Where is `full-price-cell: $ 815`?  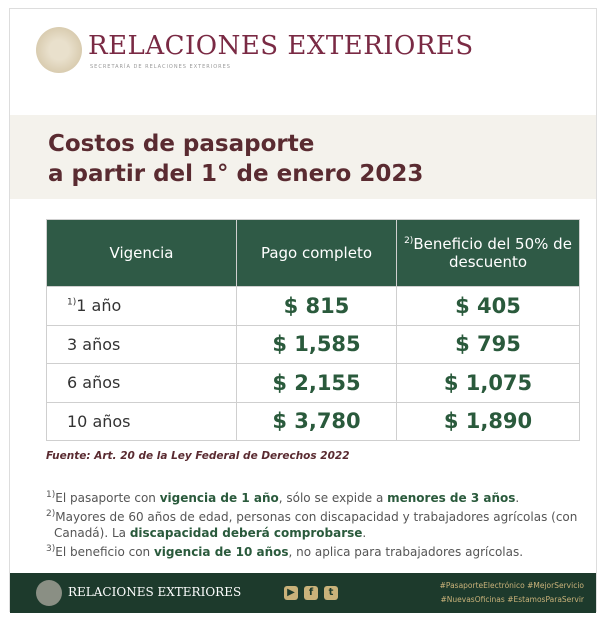 full-price-cell: $ 815 is located at coordinates (316, 306).